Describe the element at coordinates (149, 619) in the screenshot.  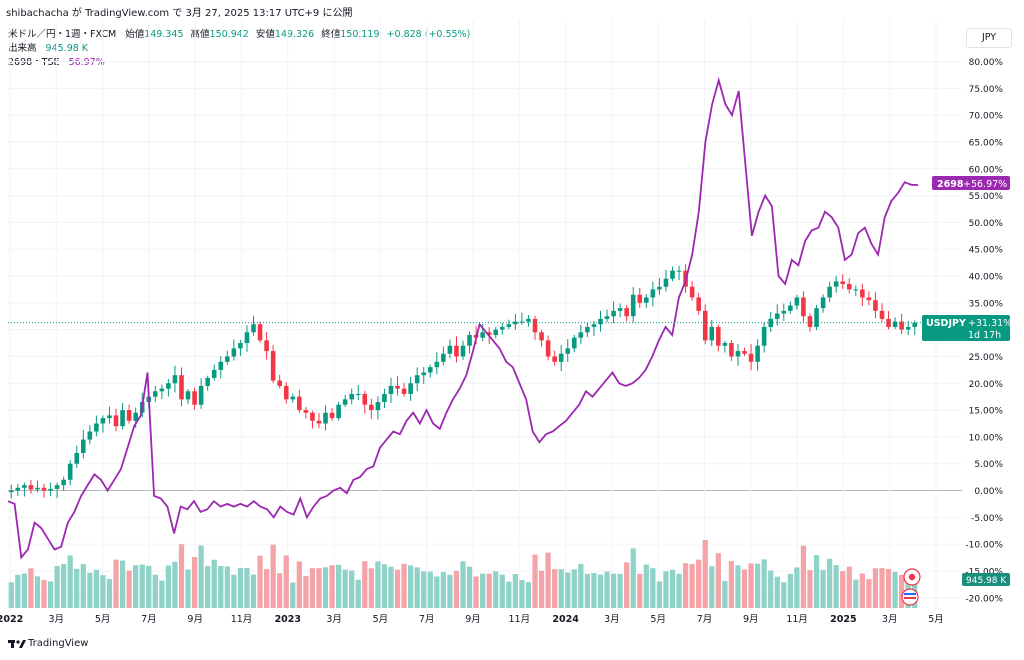
I see `x-tick-label: 7月` at that location.